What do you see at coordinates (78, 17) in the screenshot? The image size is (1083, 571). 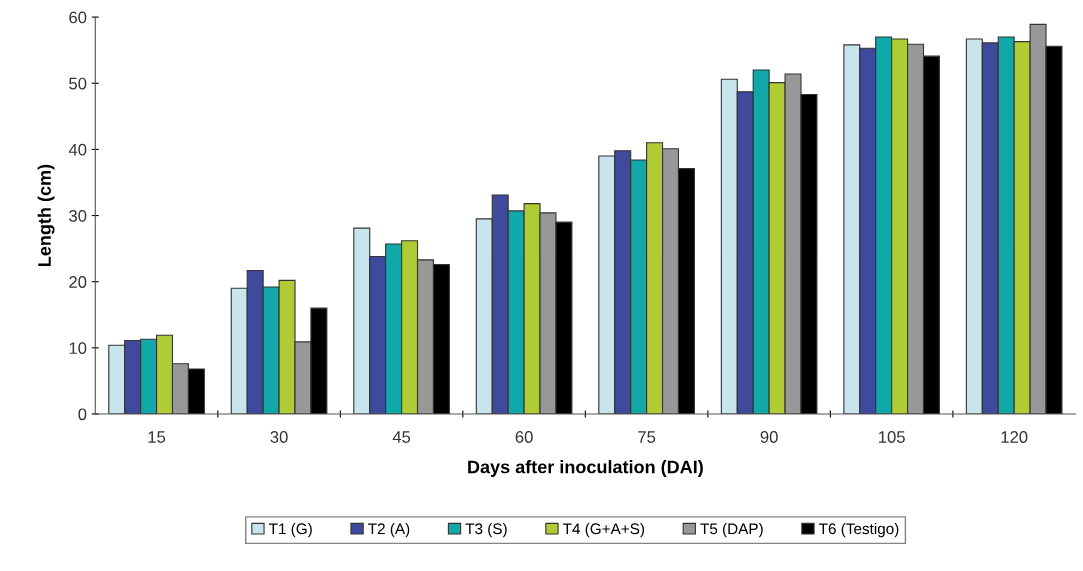 I see `y-tick-label: 60` at bounding box center [78, 17].